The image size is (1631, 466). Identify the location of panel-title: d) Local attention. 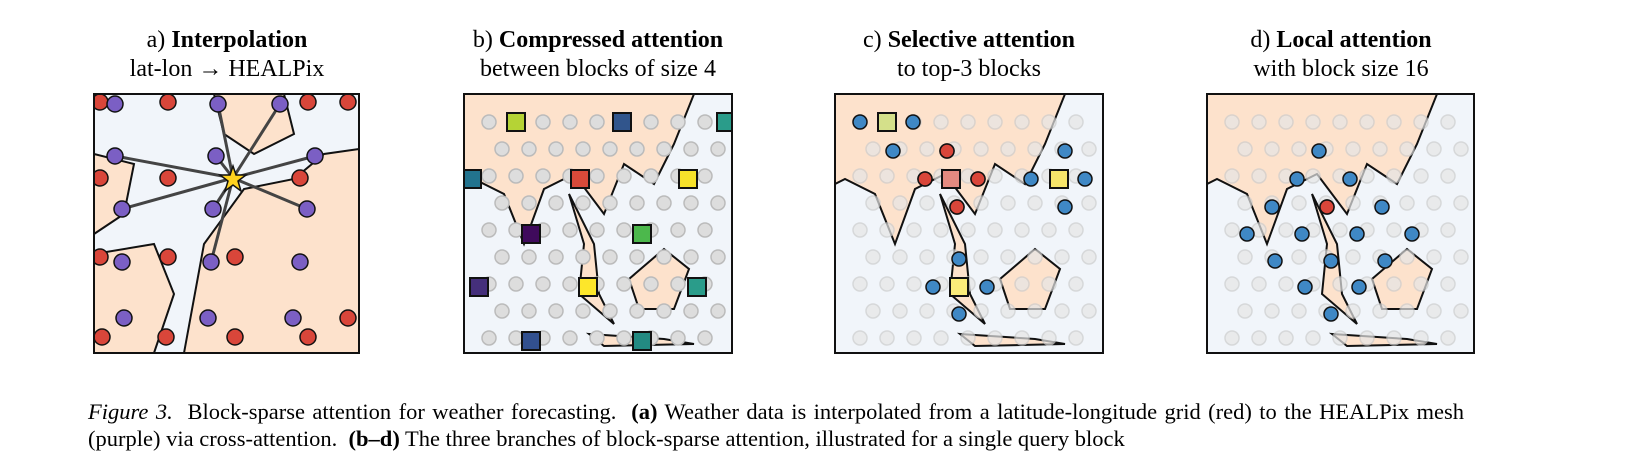
(1340, 40).